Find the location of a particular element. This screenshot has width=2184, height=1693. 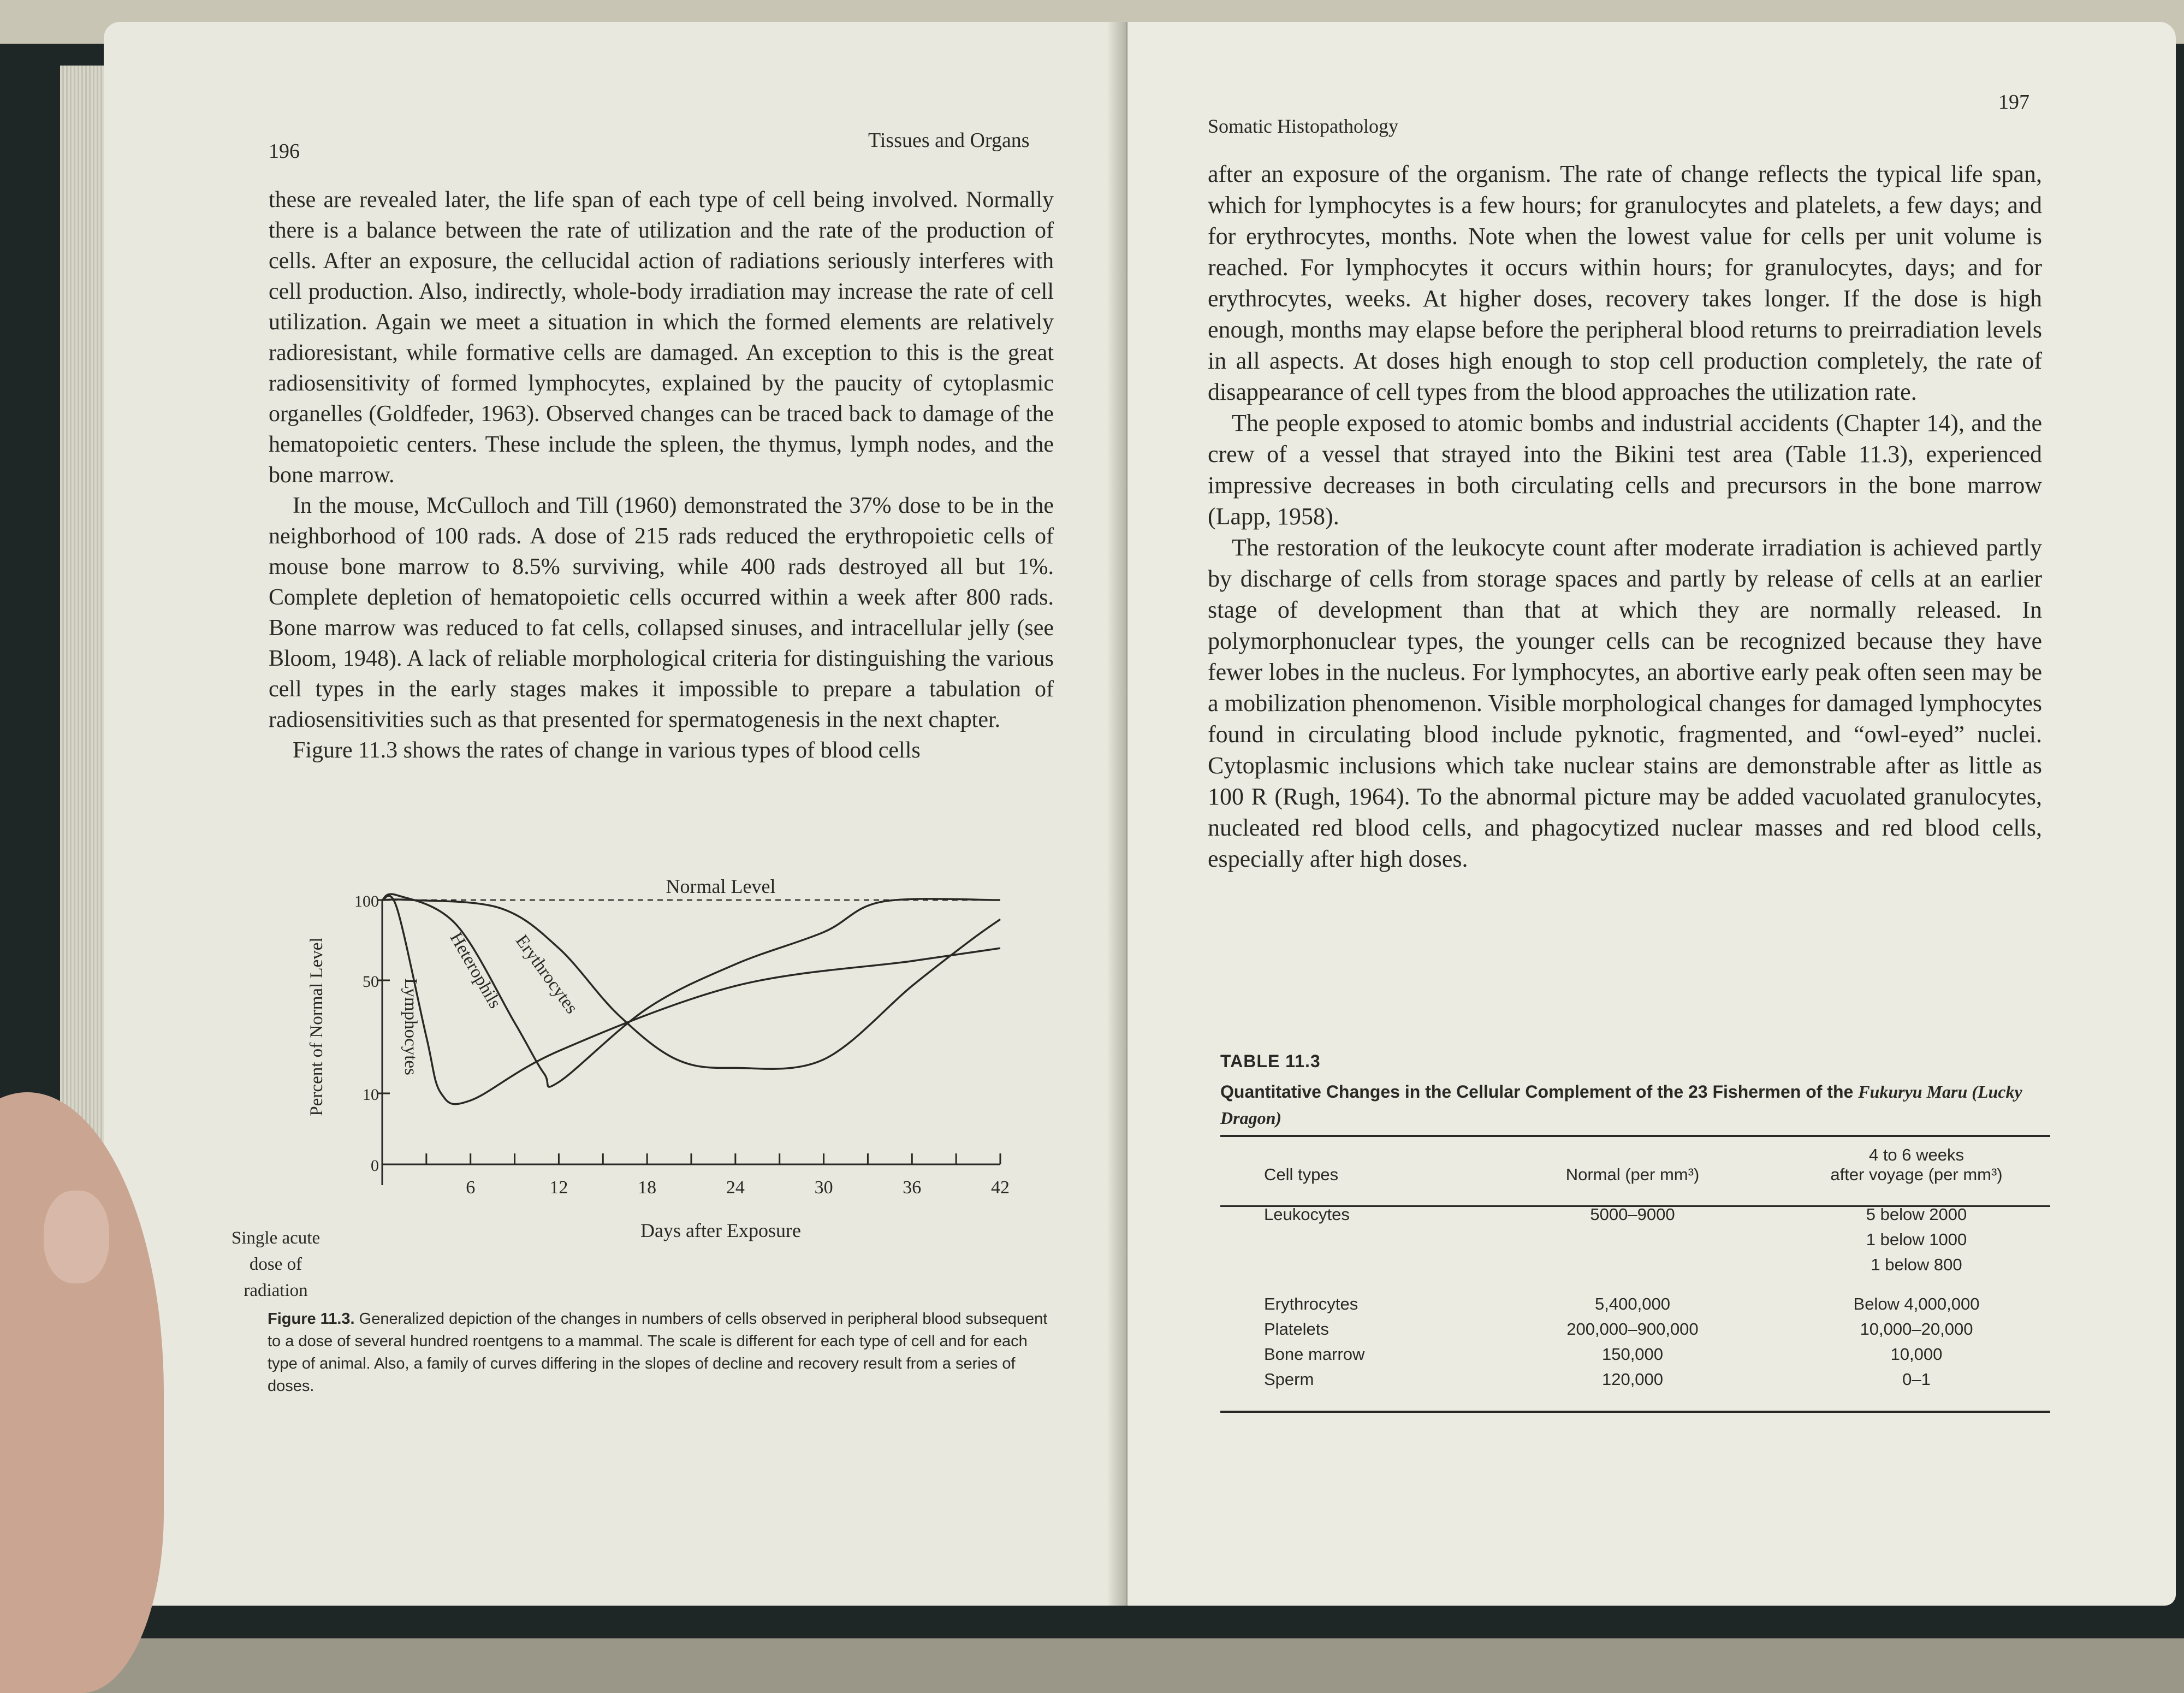

x-tick-label: 24 is located at coordinates (735, 1187).